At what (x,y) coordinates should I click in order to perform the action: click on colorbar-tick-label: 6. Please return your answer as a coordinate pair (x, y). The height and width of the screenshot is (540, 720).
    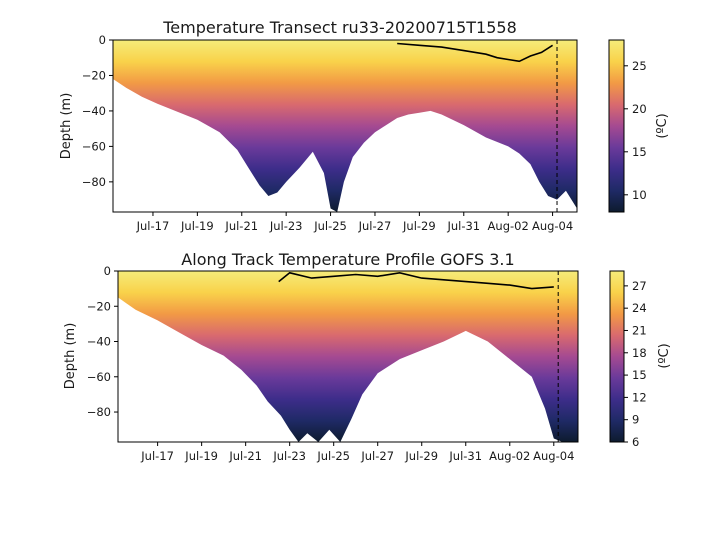
    Looking at the image, I should click on (635, 442).